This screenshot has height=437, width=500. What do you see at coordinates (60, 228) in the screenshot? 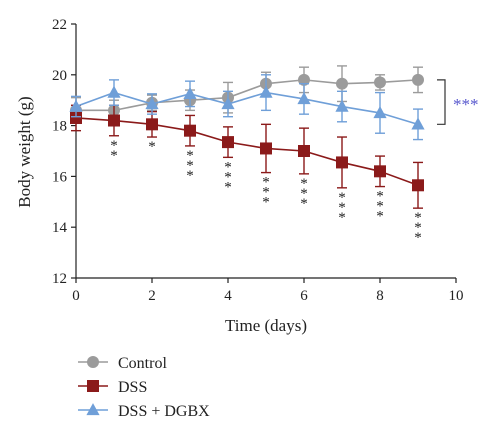
I see `y-tick-label: 14` at bounding box center [60, 228].